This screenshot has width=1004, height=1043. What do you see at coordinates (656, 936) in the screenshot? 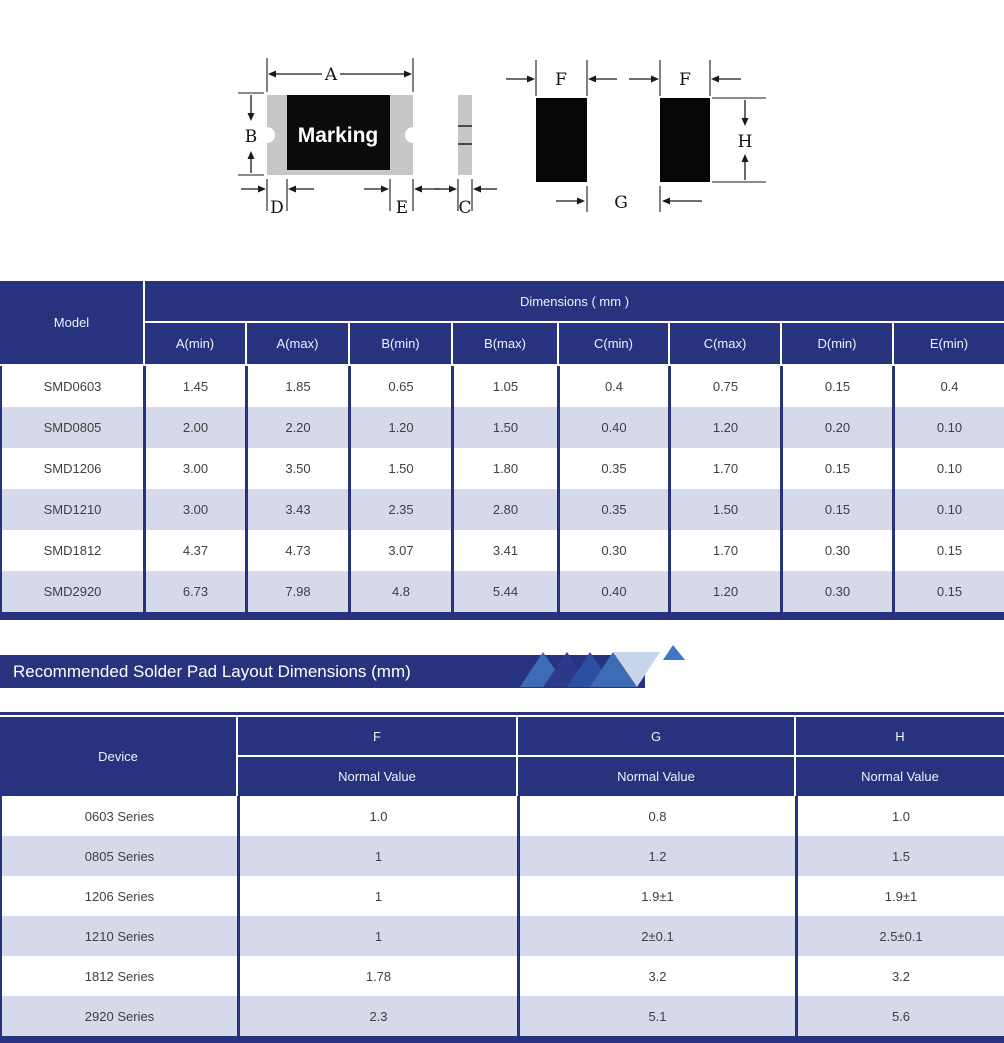
I see `value-cell: 2±0.1` at bounding box center [656, 936].